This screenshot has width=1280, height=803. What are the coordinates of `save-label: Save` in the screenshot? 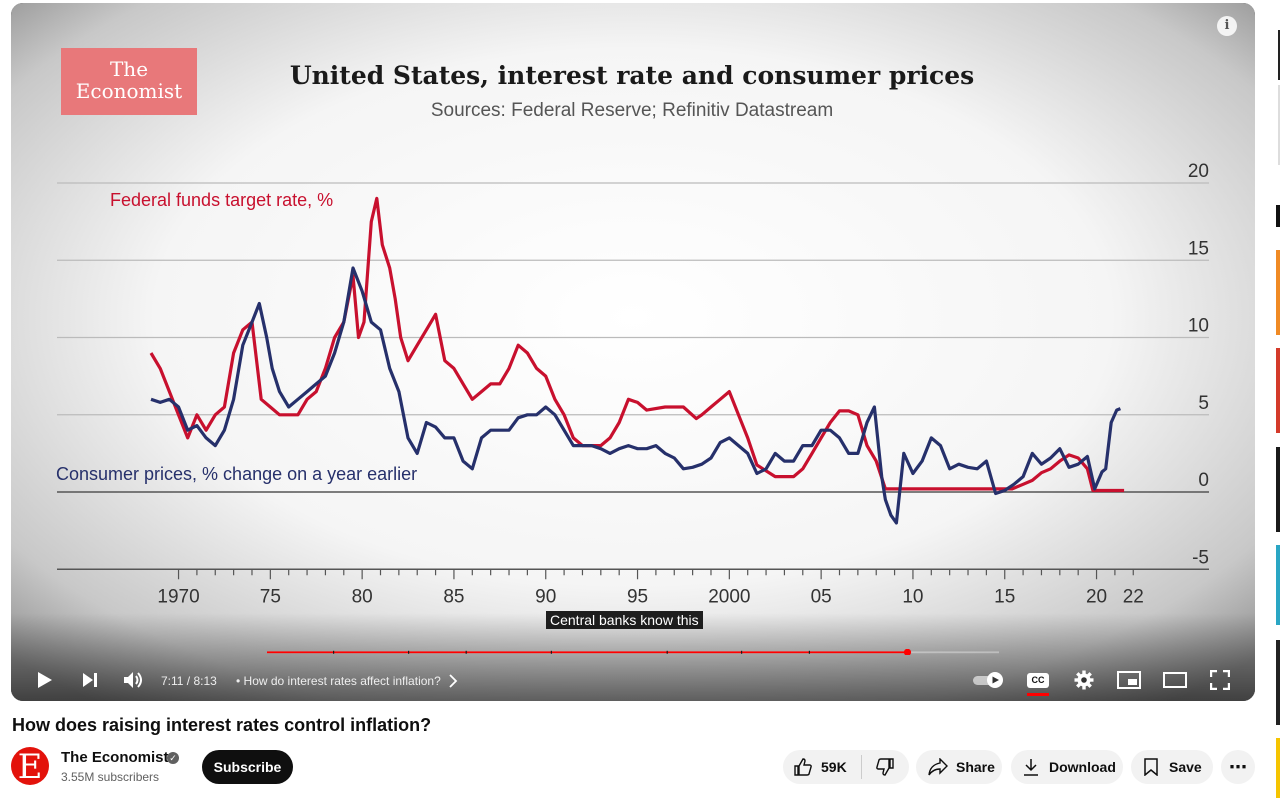 It's located at (1185, 767).